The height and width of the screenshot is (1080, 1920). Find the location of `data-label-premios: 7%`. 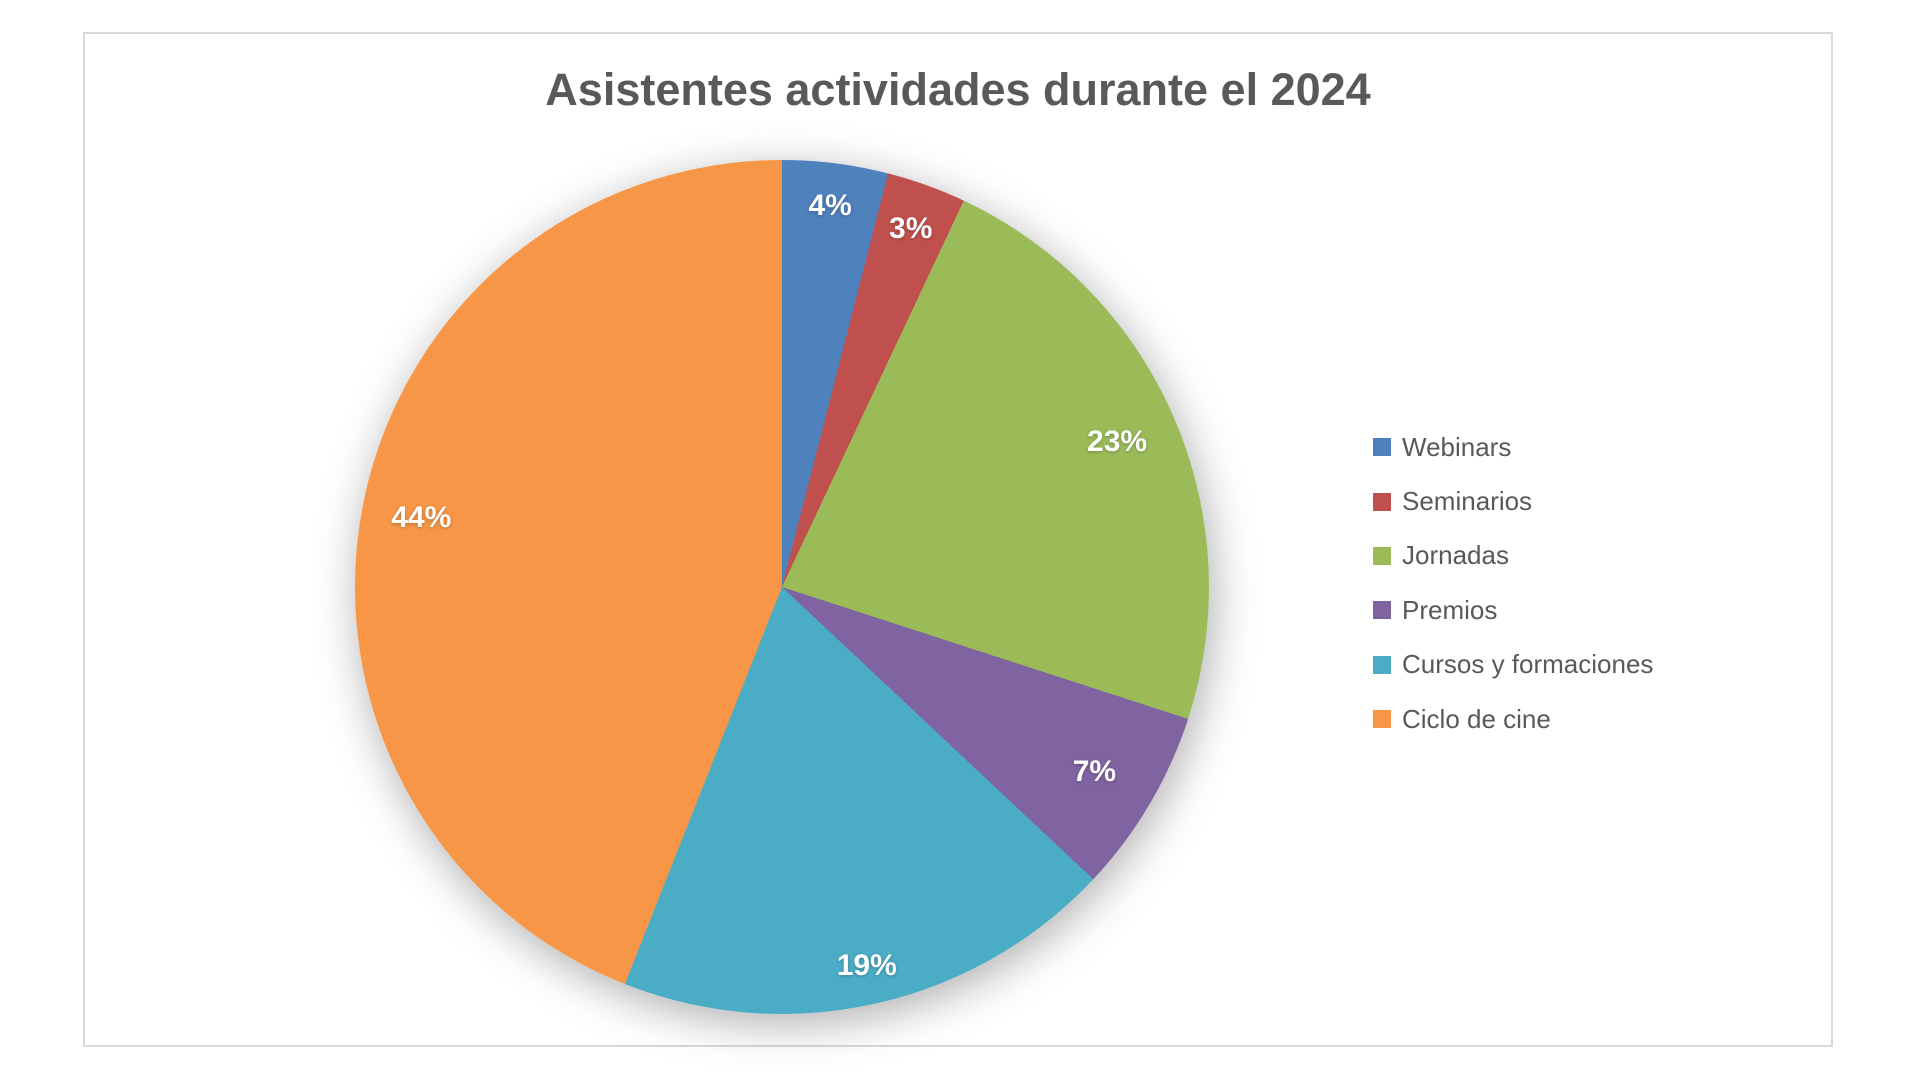

data-label-premios: 7% is located at coordinates (1094, 771).